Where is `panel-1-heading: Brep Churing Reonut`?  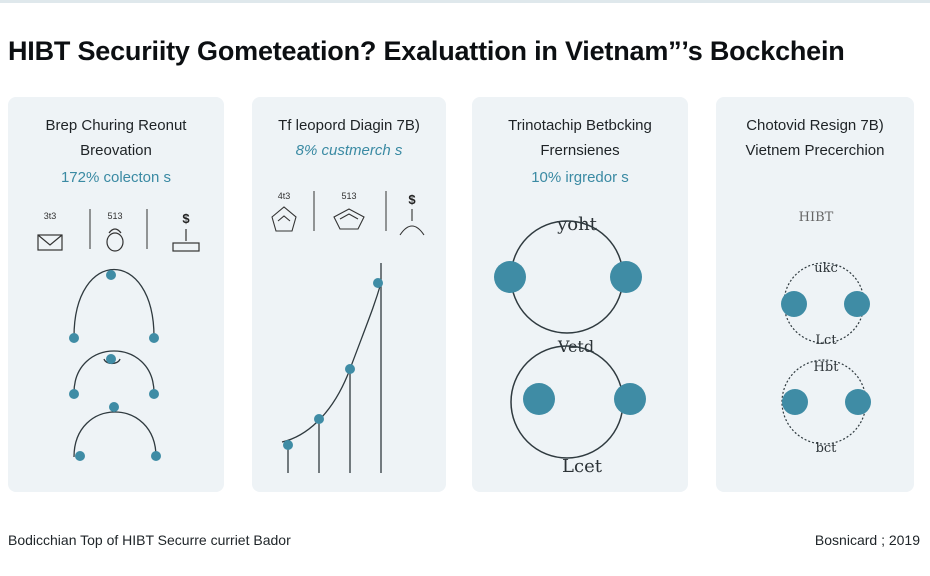
panel-1-heading: Brep Churing Reonut is located at coordinates (116, 125).